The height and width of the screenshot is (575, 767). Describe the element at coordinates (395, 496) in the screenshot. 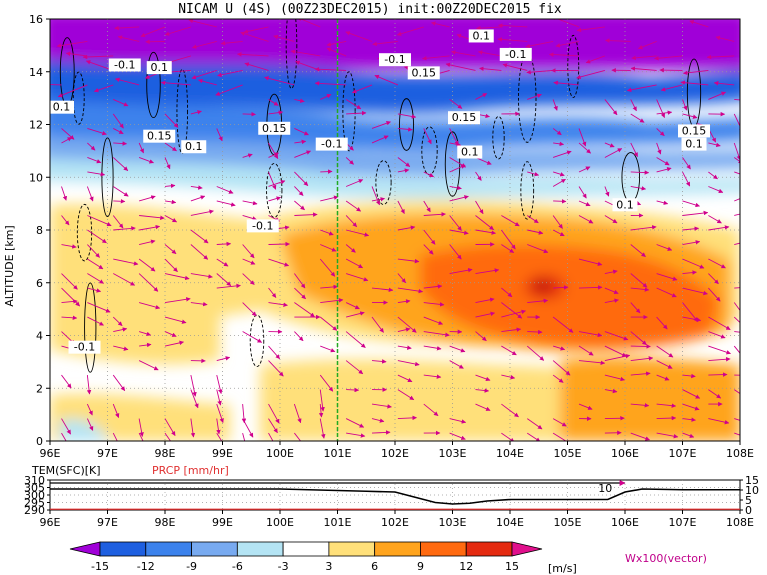

I see `temperature-line` at that location.